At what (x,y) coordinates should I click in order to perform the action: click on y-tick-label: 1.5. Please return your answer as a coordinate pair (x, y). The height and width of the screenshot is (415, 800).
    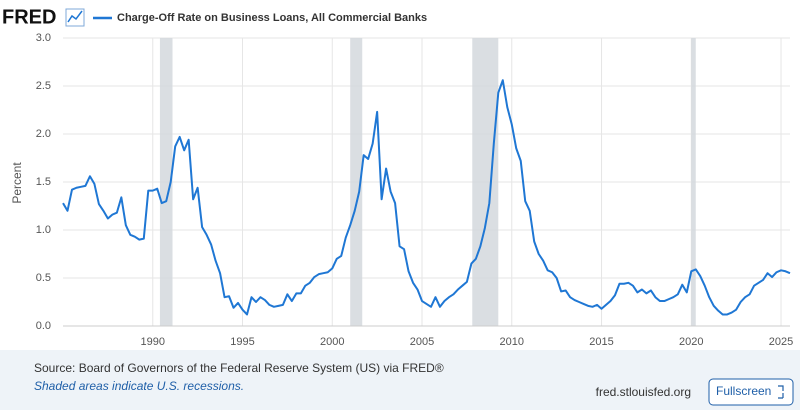
    Looking at the image, I should click on (43, 182).